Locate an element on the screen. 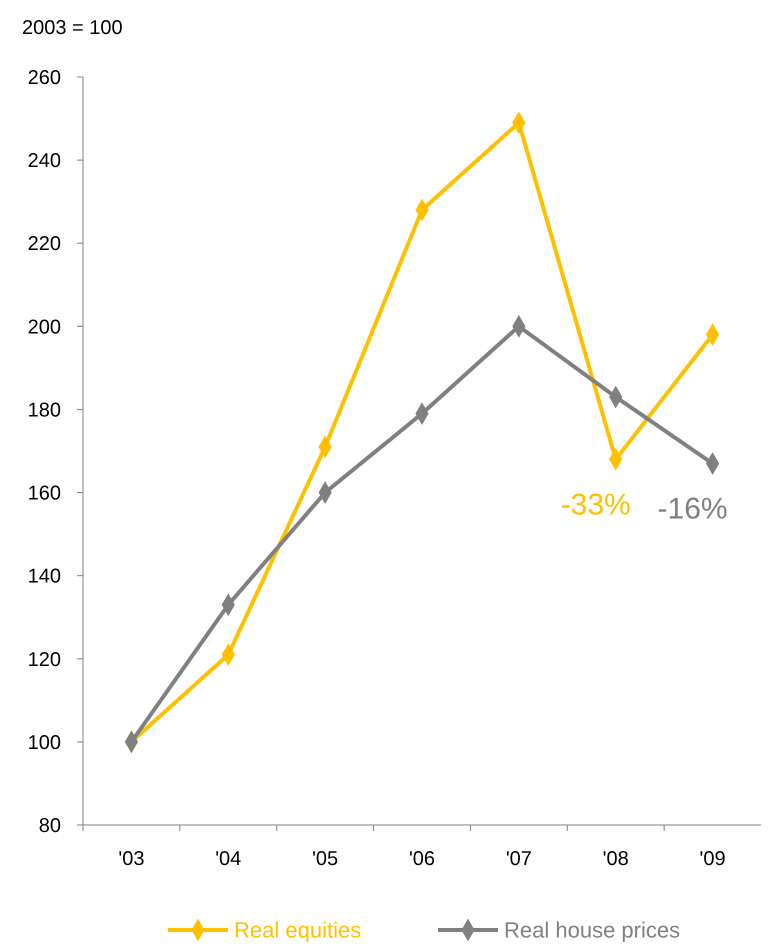 Image resolution: width=769 pixels, height=950 pixels. y-tick-label: 260 is located at coordinates (44, 78).